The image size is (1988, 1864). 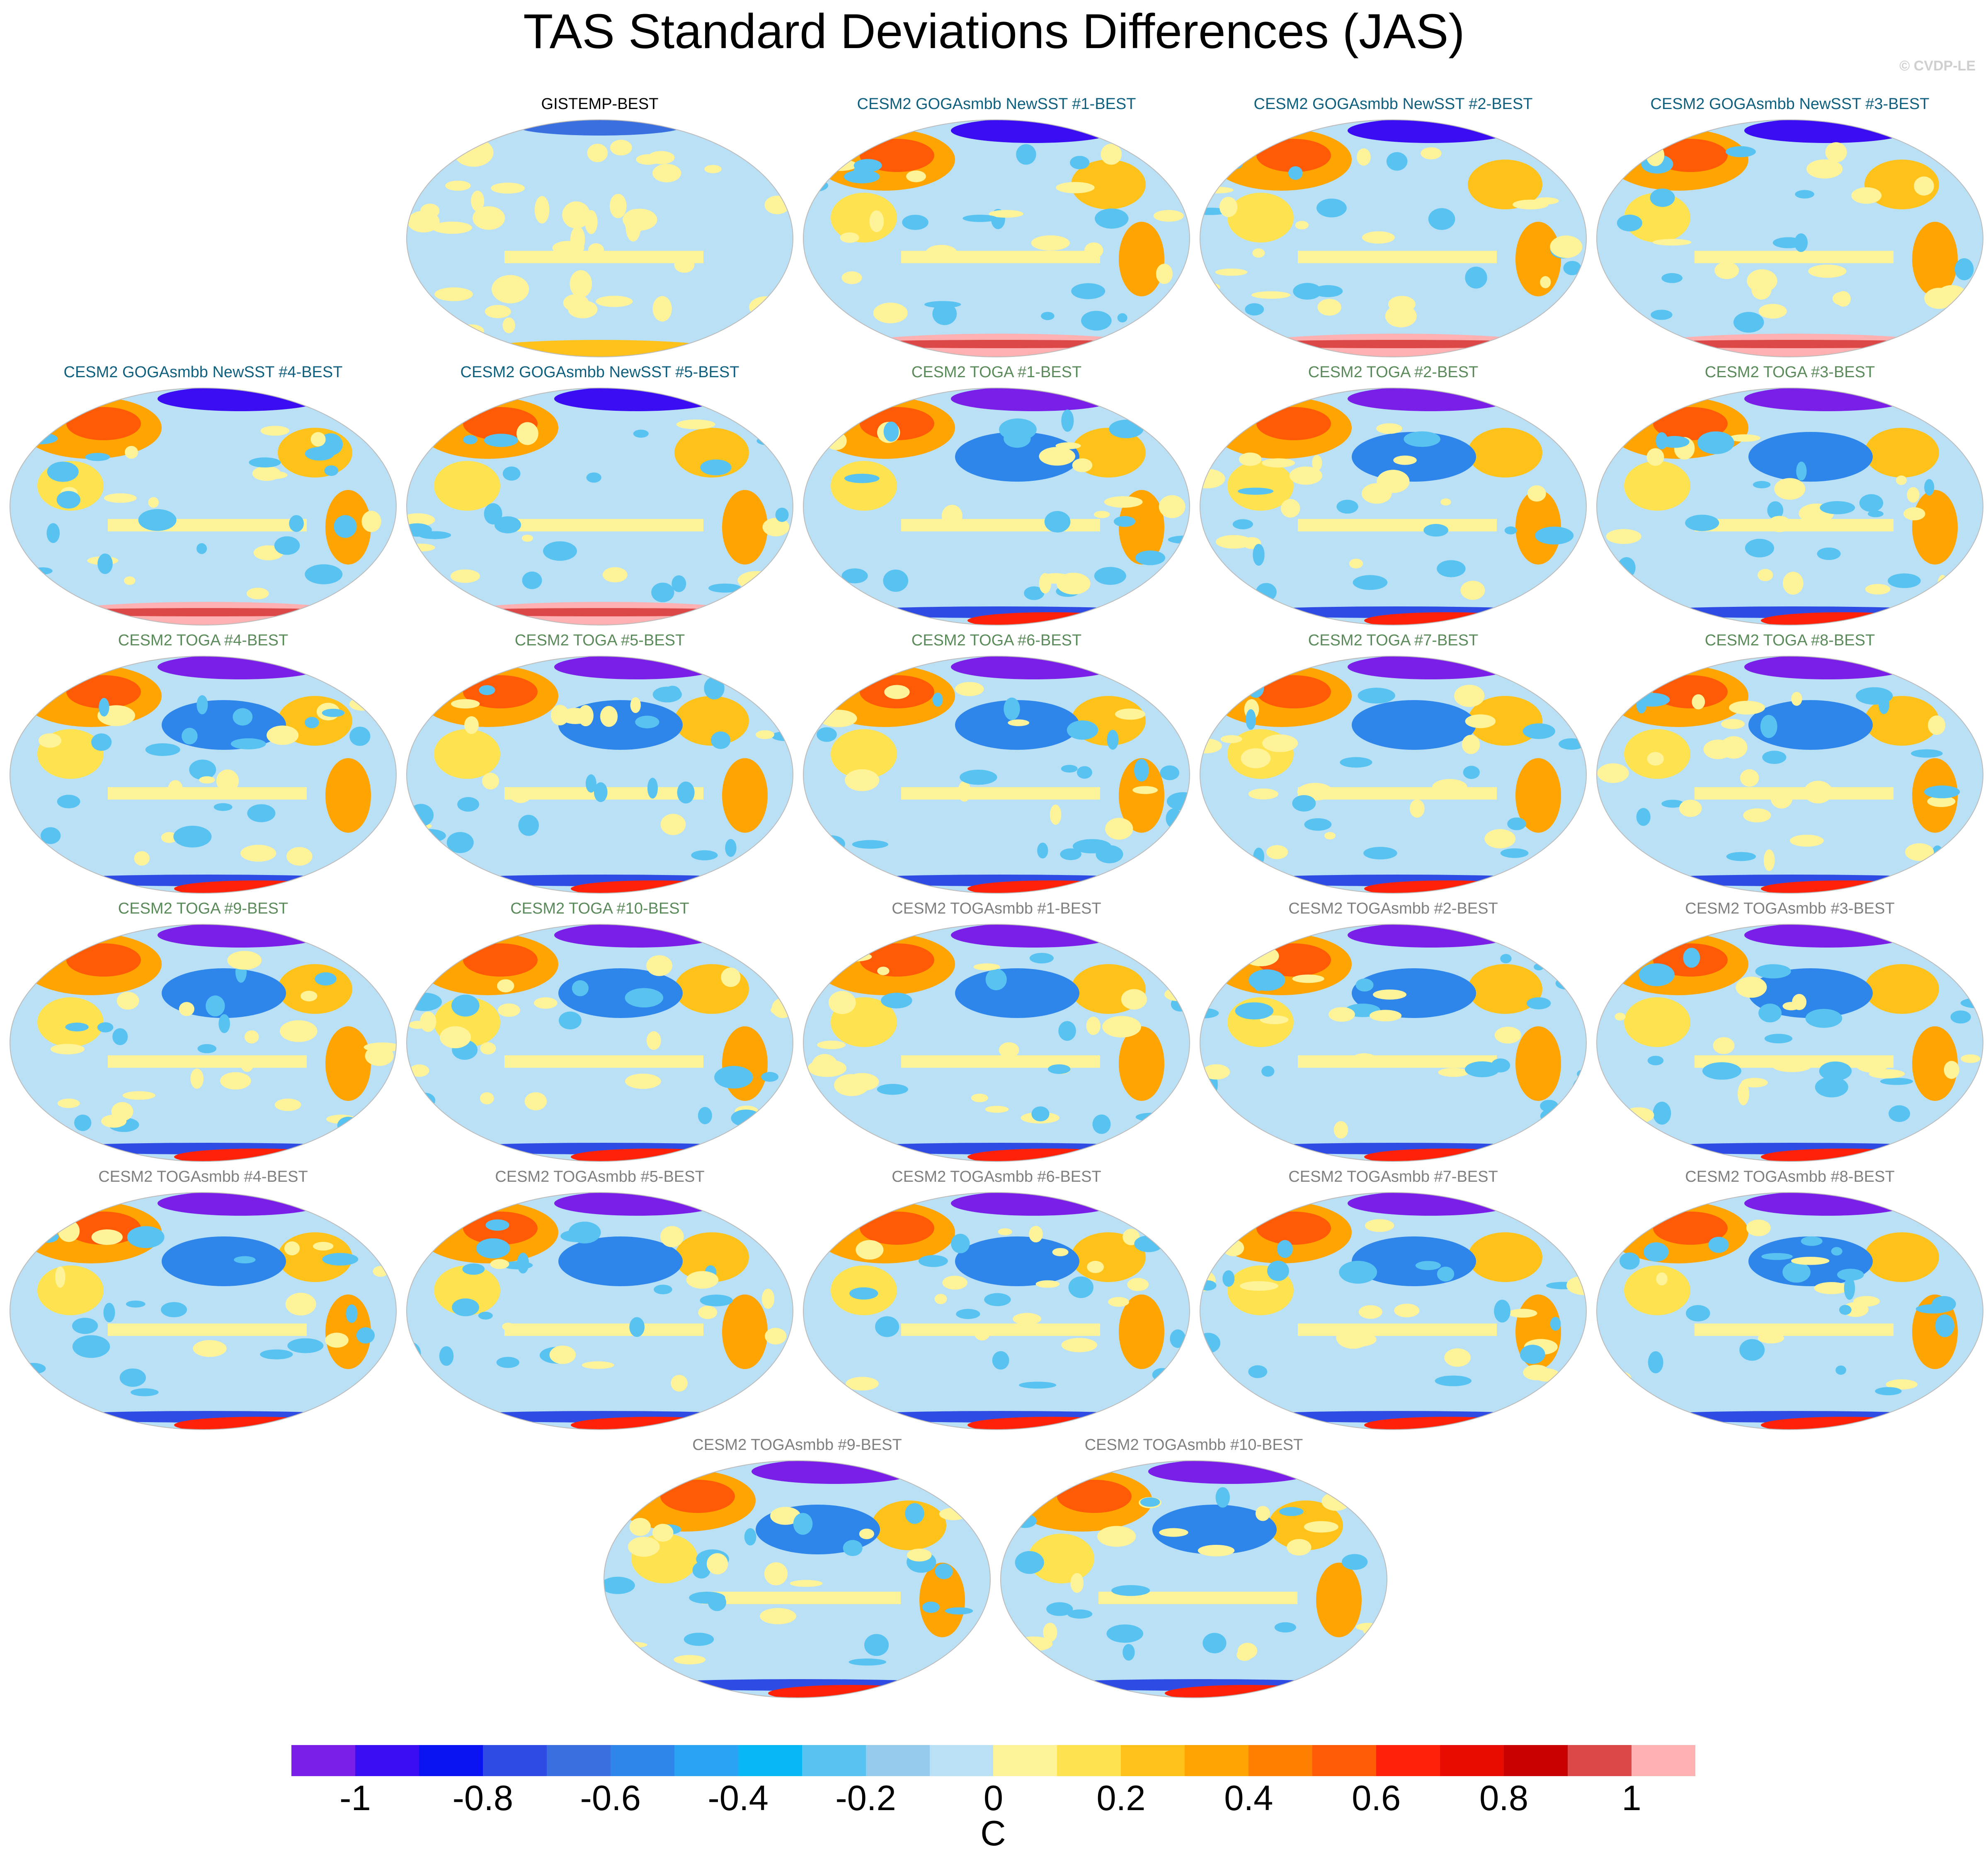 What do you see at coordinates (599, 908) in the screenshot?
I see `panel-title: CESM2 TOGA #10-BEST` at bounding box center [599, 908].